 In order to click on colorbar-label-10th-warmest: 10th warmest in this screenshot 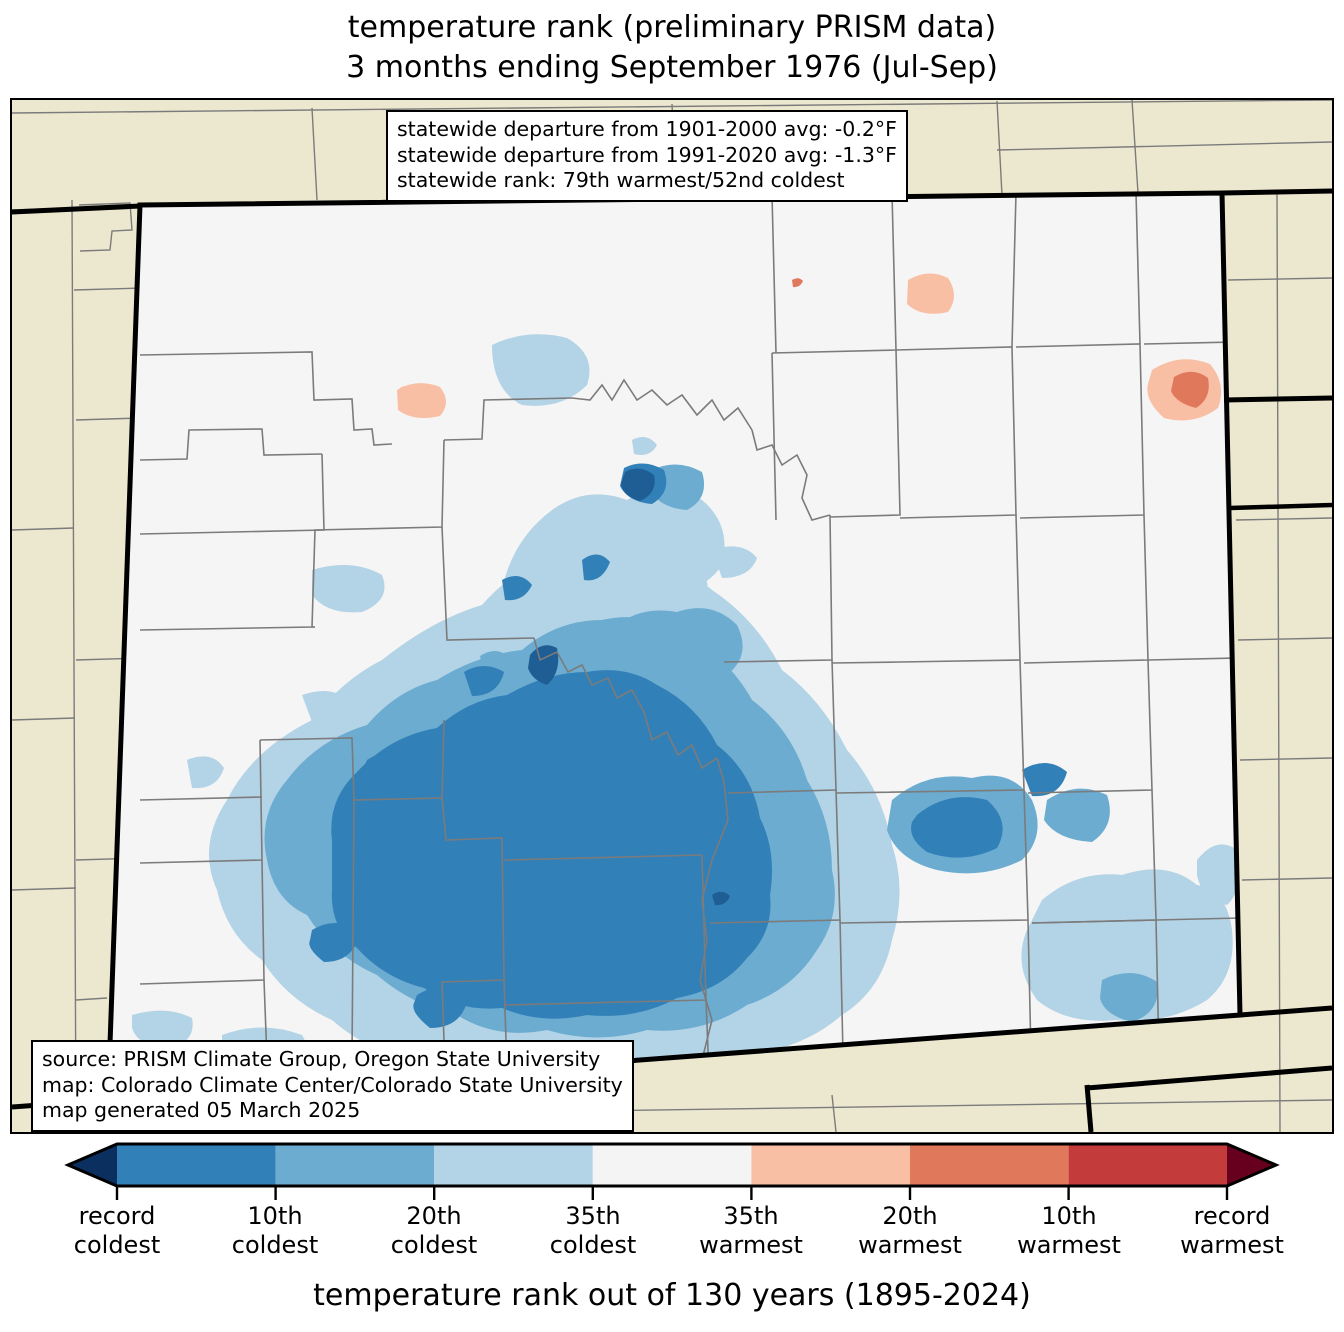, I will do `click(1069, 1231)`.